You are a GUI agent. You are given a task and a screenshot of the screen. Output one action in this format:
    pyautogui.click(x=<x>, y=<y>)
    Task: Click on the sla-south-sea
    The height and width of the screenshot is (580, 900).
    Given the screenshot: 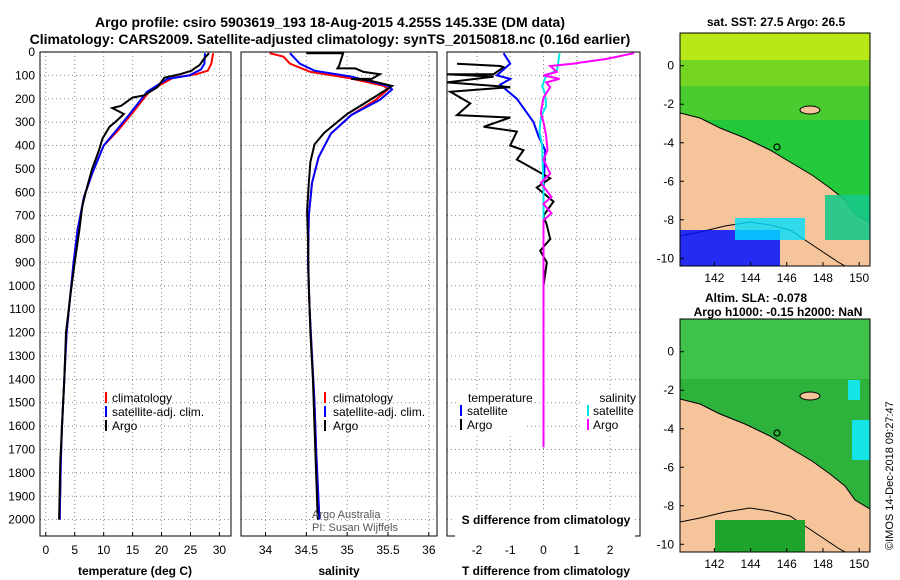 What is the action you would take?
    pyautogui.click(x=760, y=536)
    